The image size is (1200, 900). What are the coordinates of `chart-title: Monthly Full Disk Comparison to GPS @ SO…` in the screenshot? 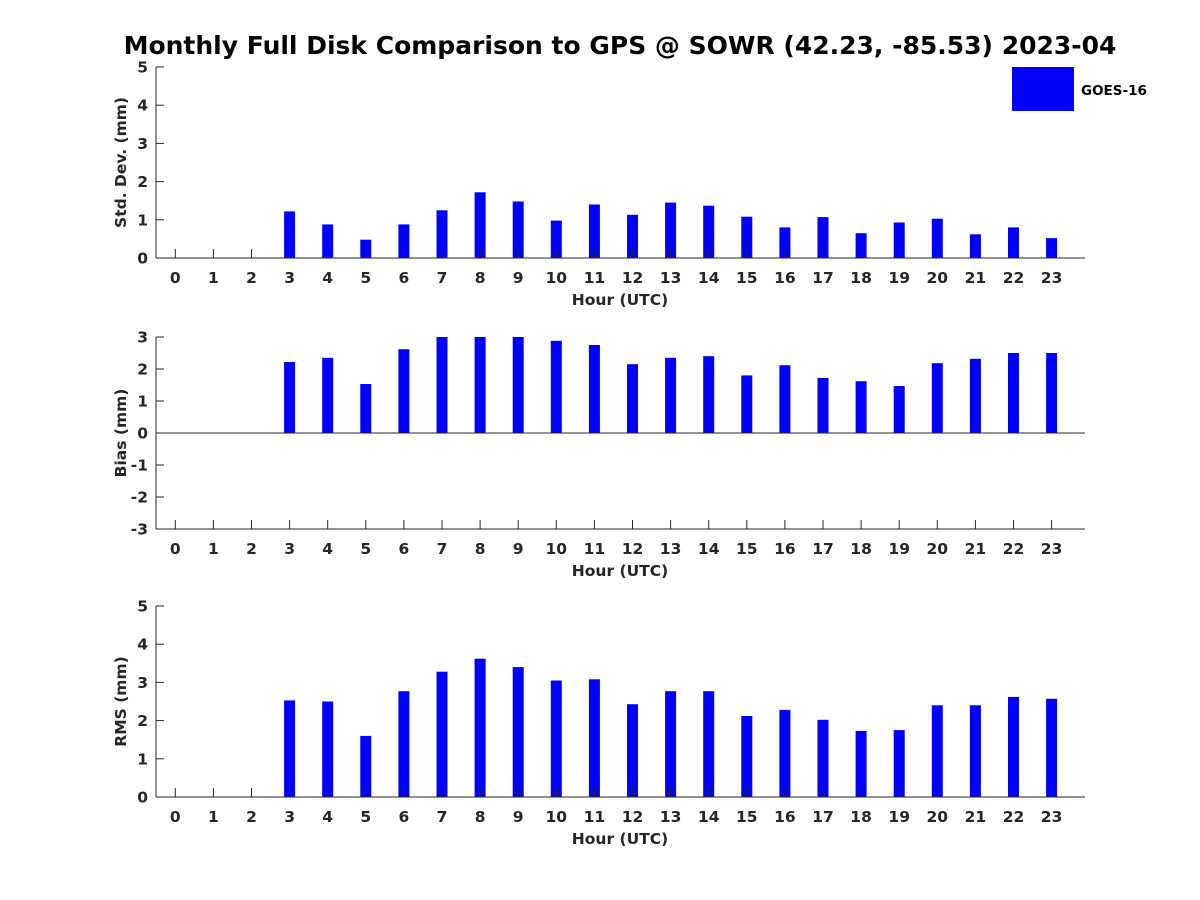 It's located at (620, 45).